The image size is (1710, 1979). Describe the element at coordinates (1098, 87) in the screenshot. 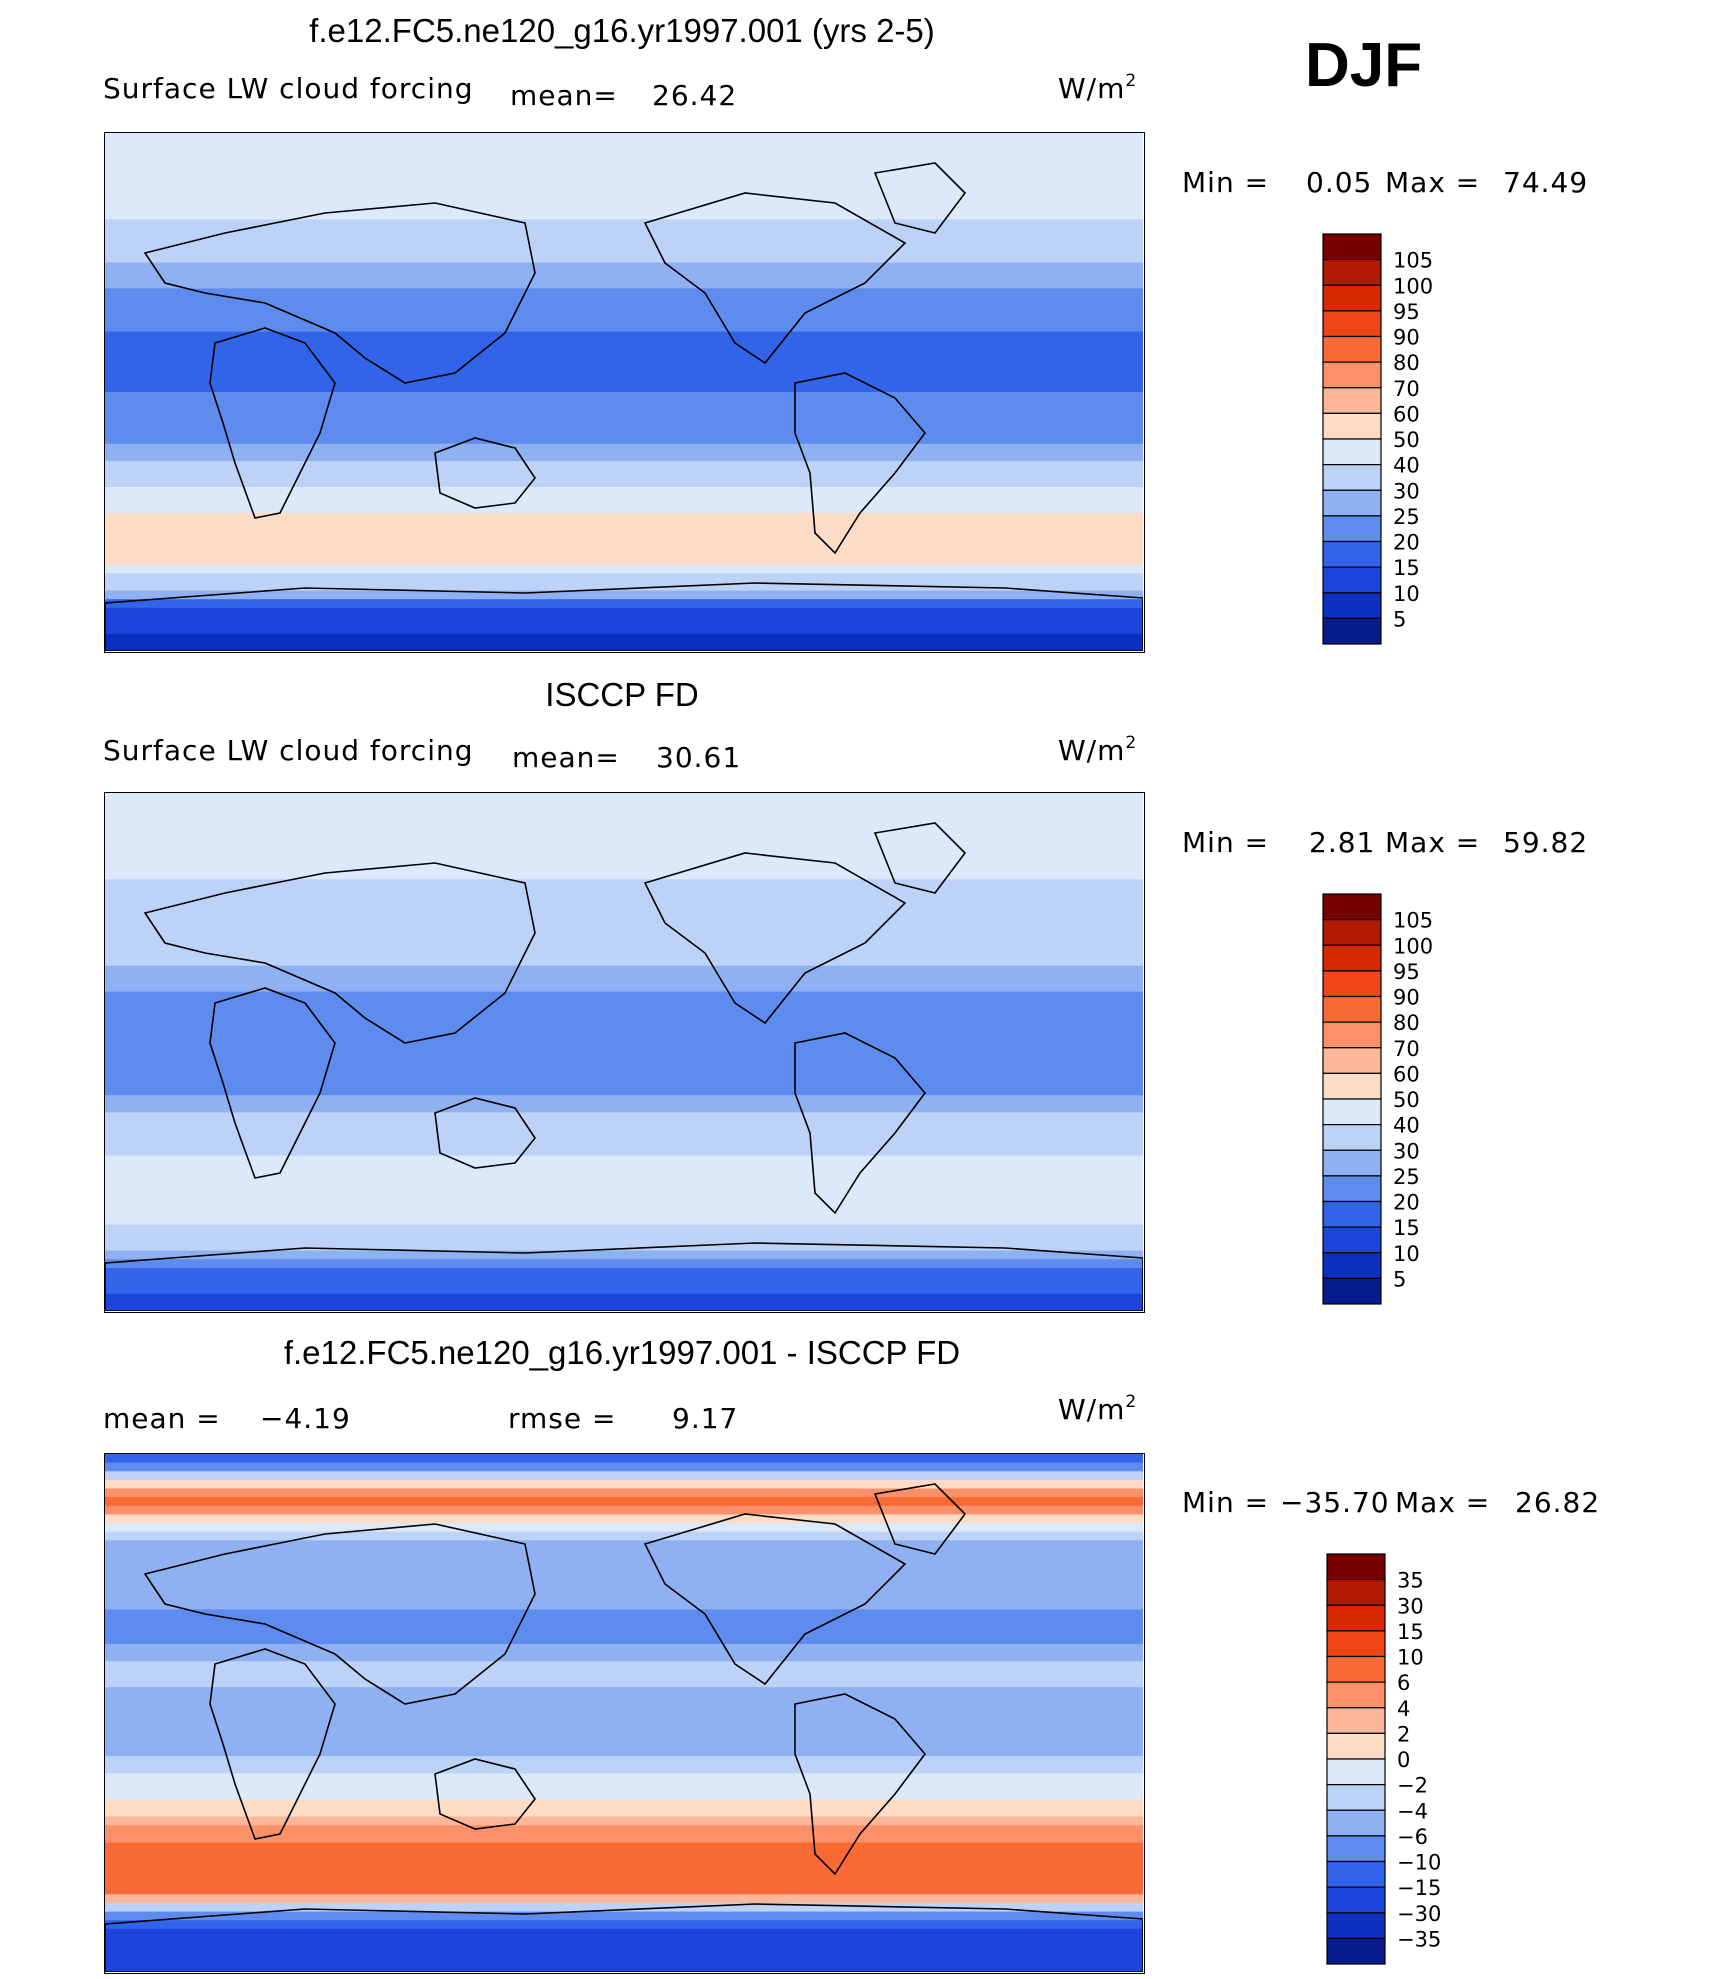

I see `panel1-units: W/m2` at that location.